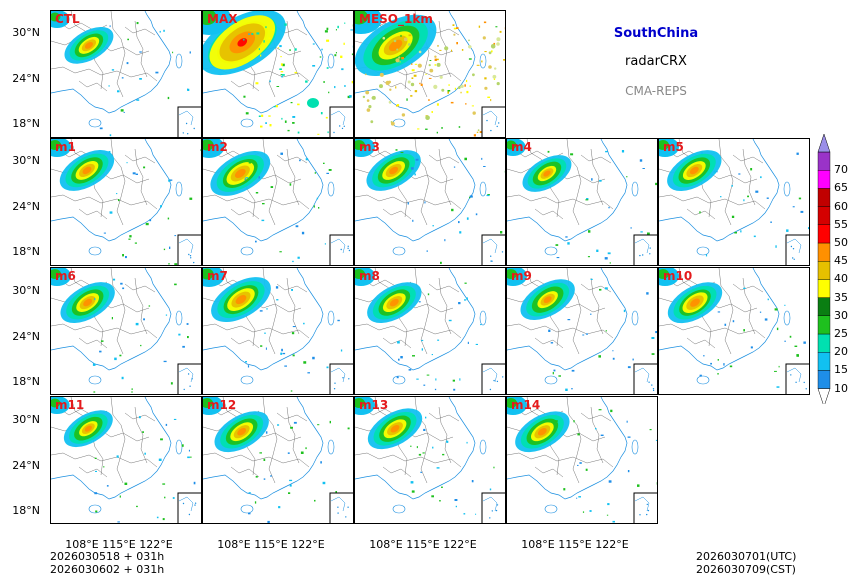 The width and height of the screenshot is (860, 588). I want to click on map-panel-m11: m11, so click(126, 460).